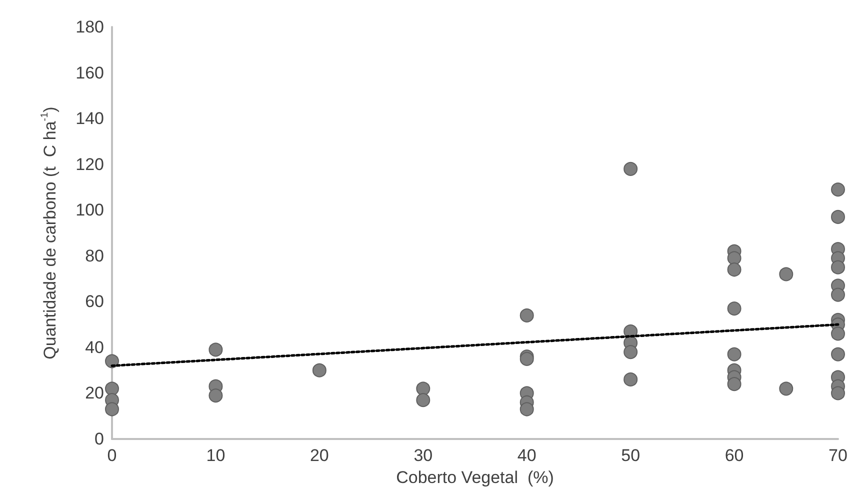  What do you see at coordinates (423, 455) in the screenshot?
I see `x-tick-label: 30` at bounding box center [423, 455].